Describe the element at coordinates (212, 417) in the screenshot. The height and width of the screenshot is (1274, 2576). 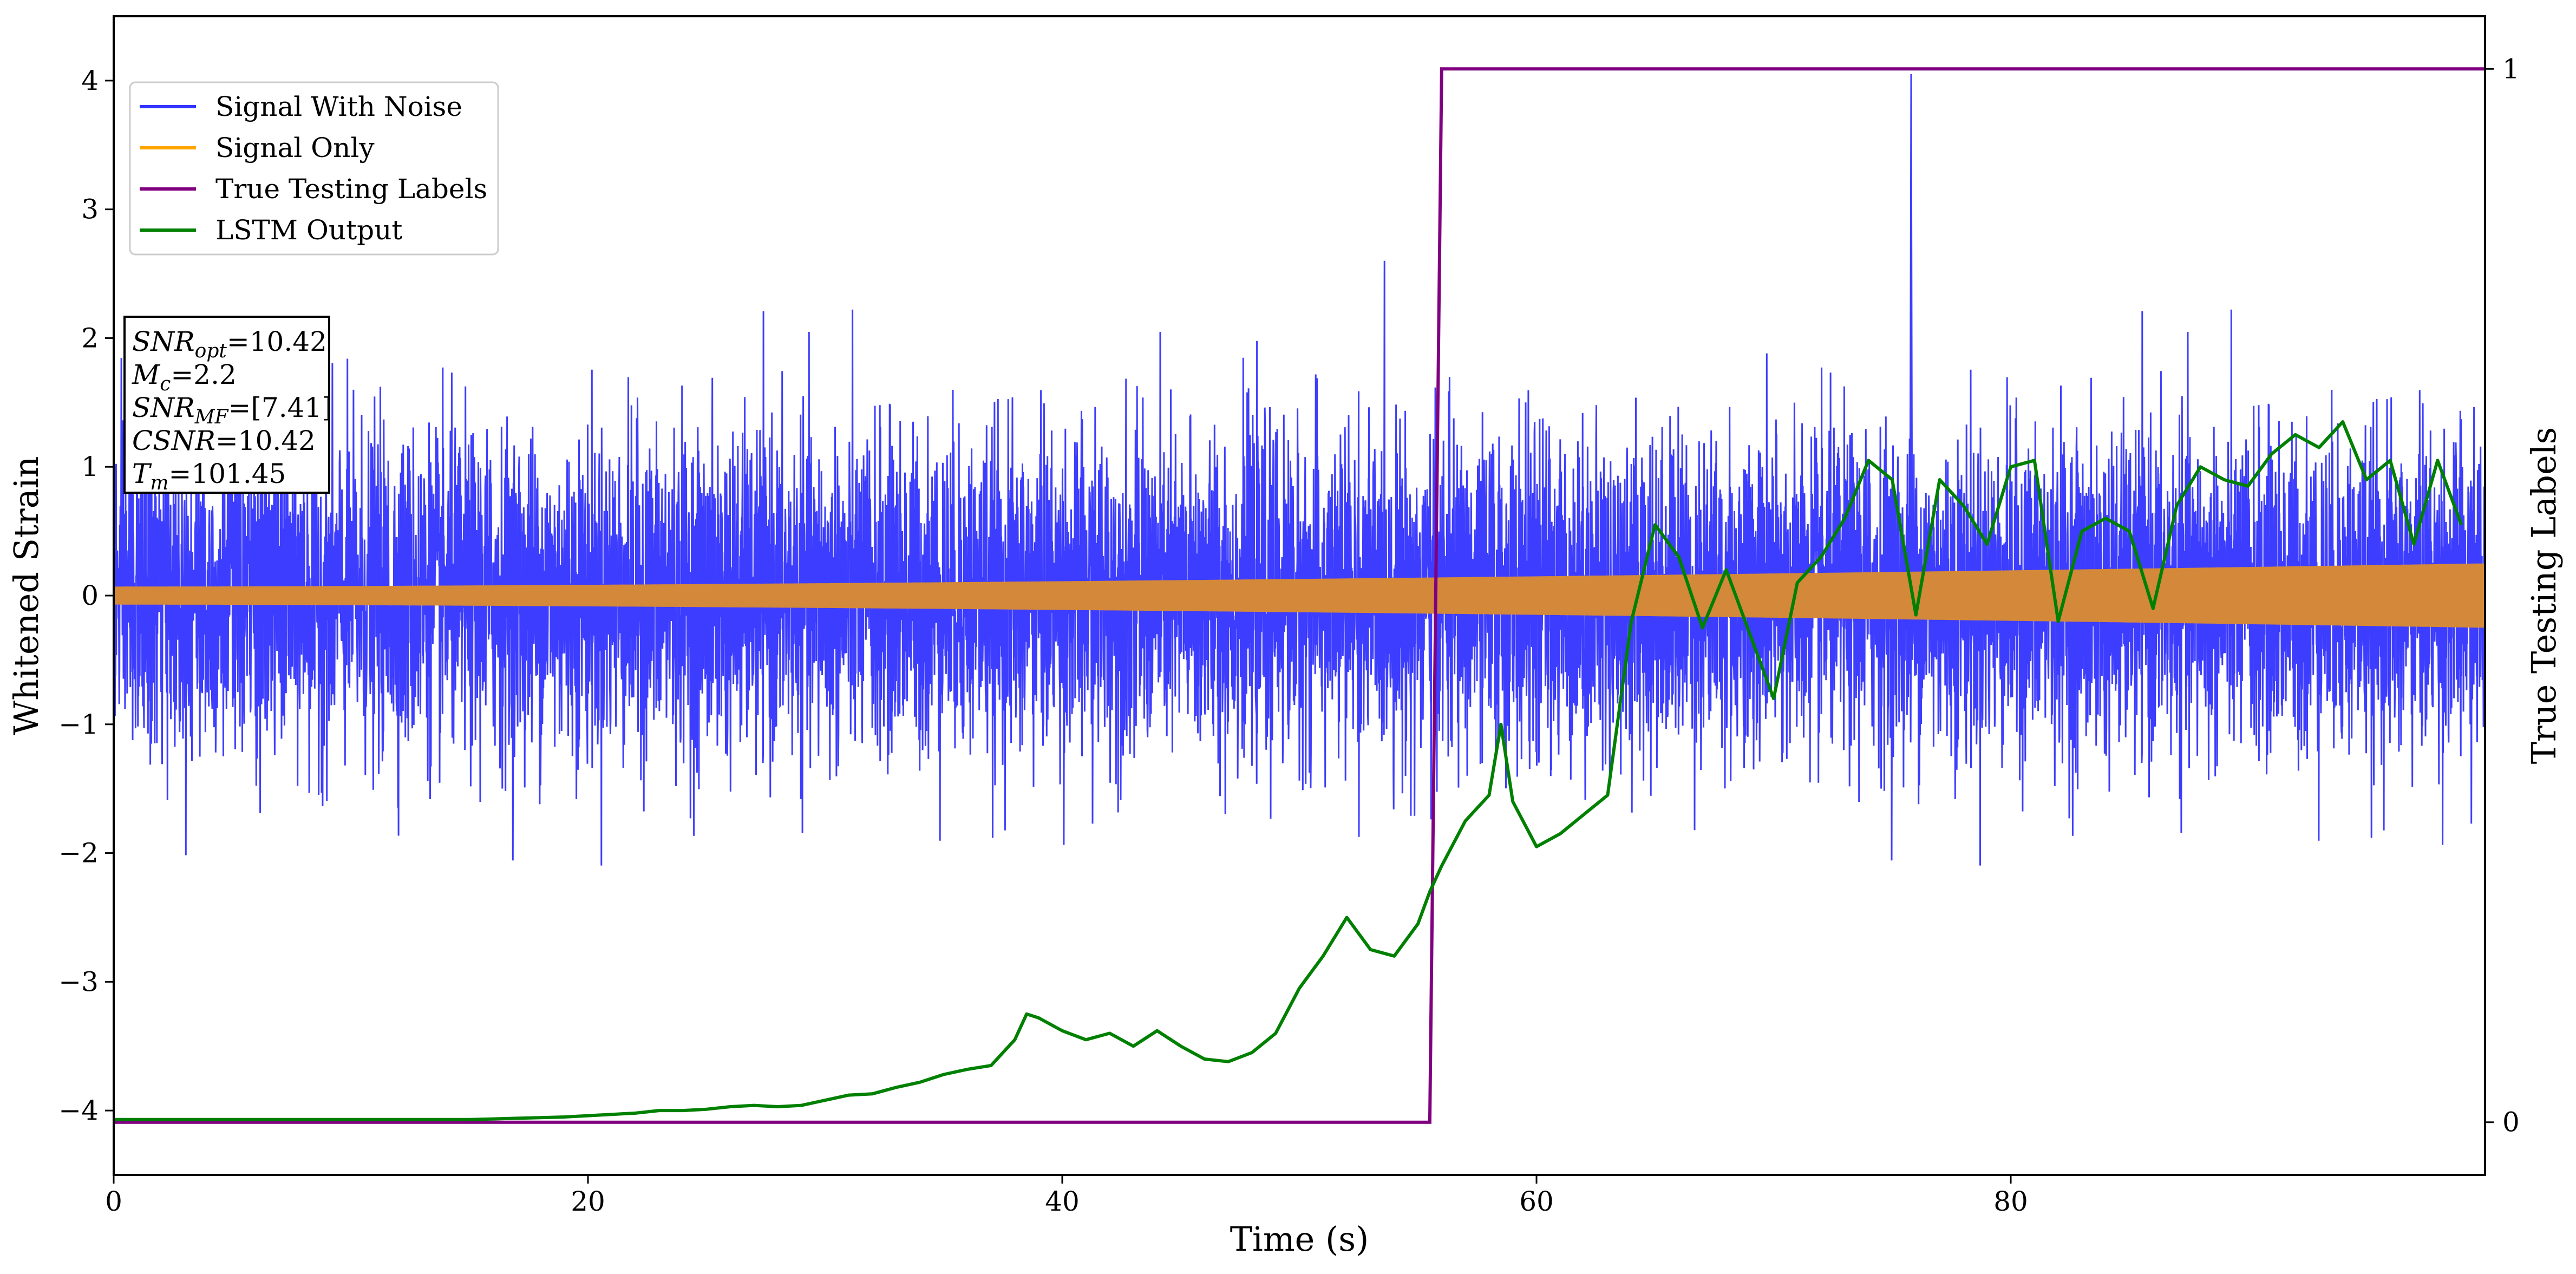
I see `info-subscript: MF` at that location.